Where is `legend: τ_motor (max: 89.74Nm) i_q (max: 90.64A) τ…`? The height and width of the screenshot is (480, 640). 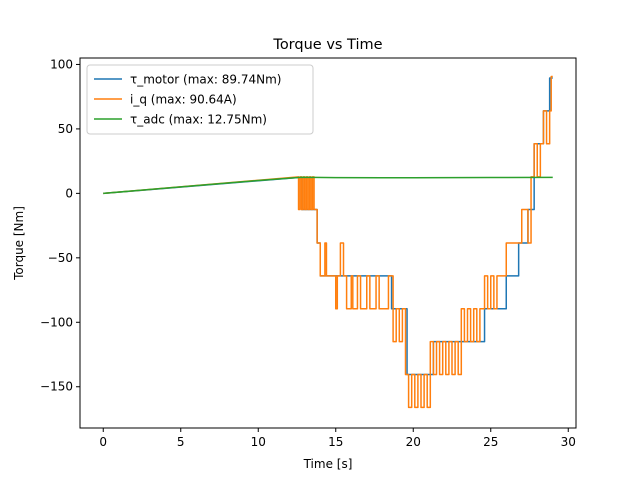
legend: τ_motor (max: 89.74Nm) i_q (max: 90.64A) τ… is located at coordinates (200, 99).